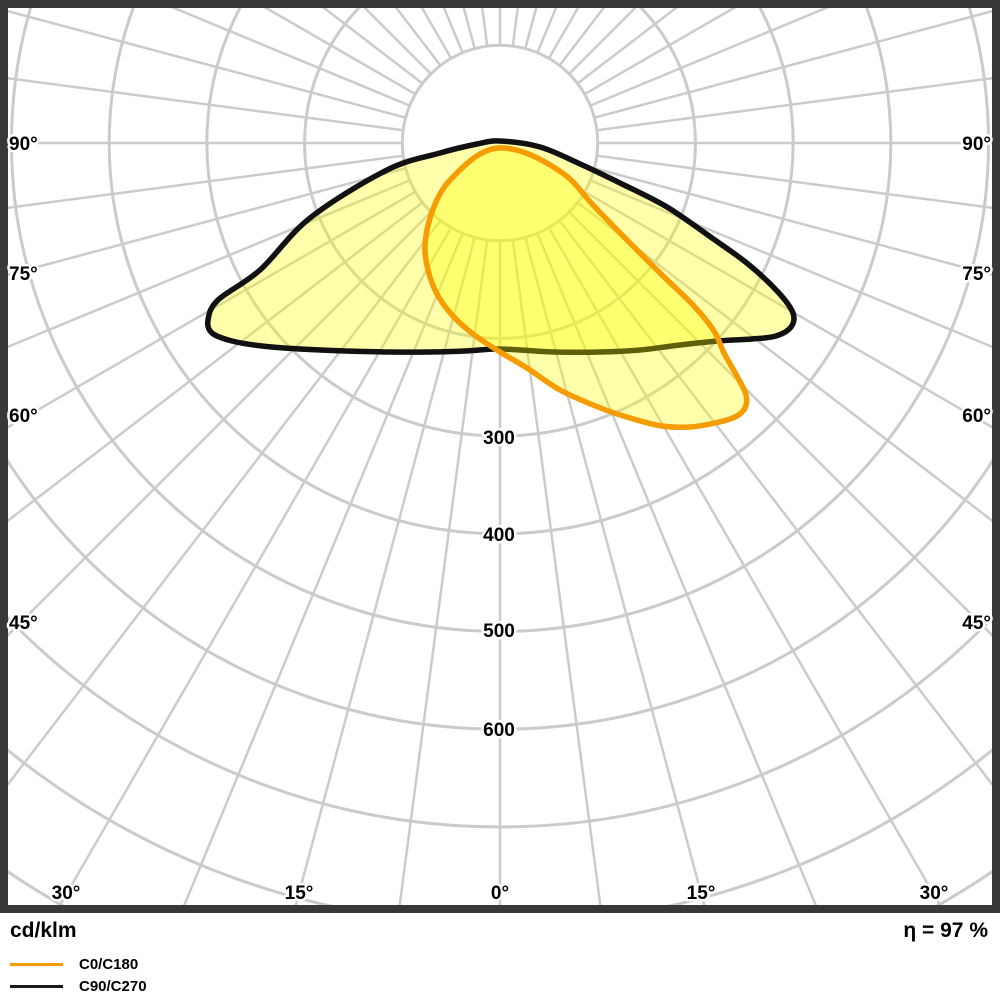 This screenshot has height=1000, width=1000. What do you see at coordinates (499, 631) in the screenshot?
I see `ring-value-label: 500` at bounding box center [499, 631].